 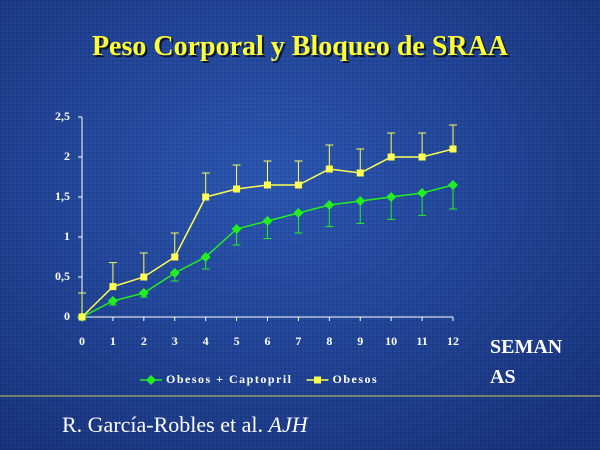 What do you see at coordinates (356, 379) in the screenshot?
I see `legend-label: Obesos` at bounding box center [356, 379].